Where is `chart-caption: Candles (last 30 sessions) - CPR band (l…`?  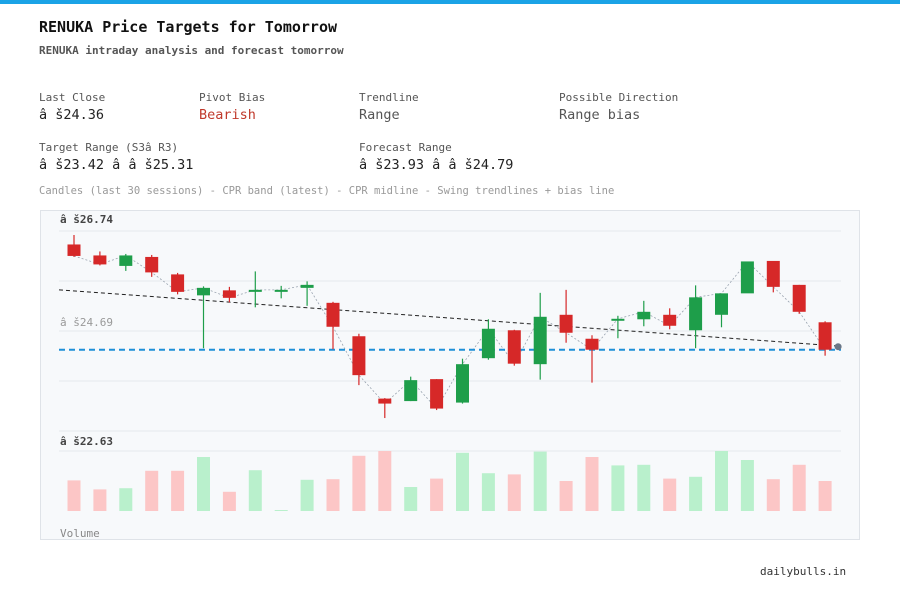 chart-caption: Candles (last 30 sessions) - CPR band (l… is located at coordinates (327, 191).